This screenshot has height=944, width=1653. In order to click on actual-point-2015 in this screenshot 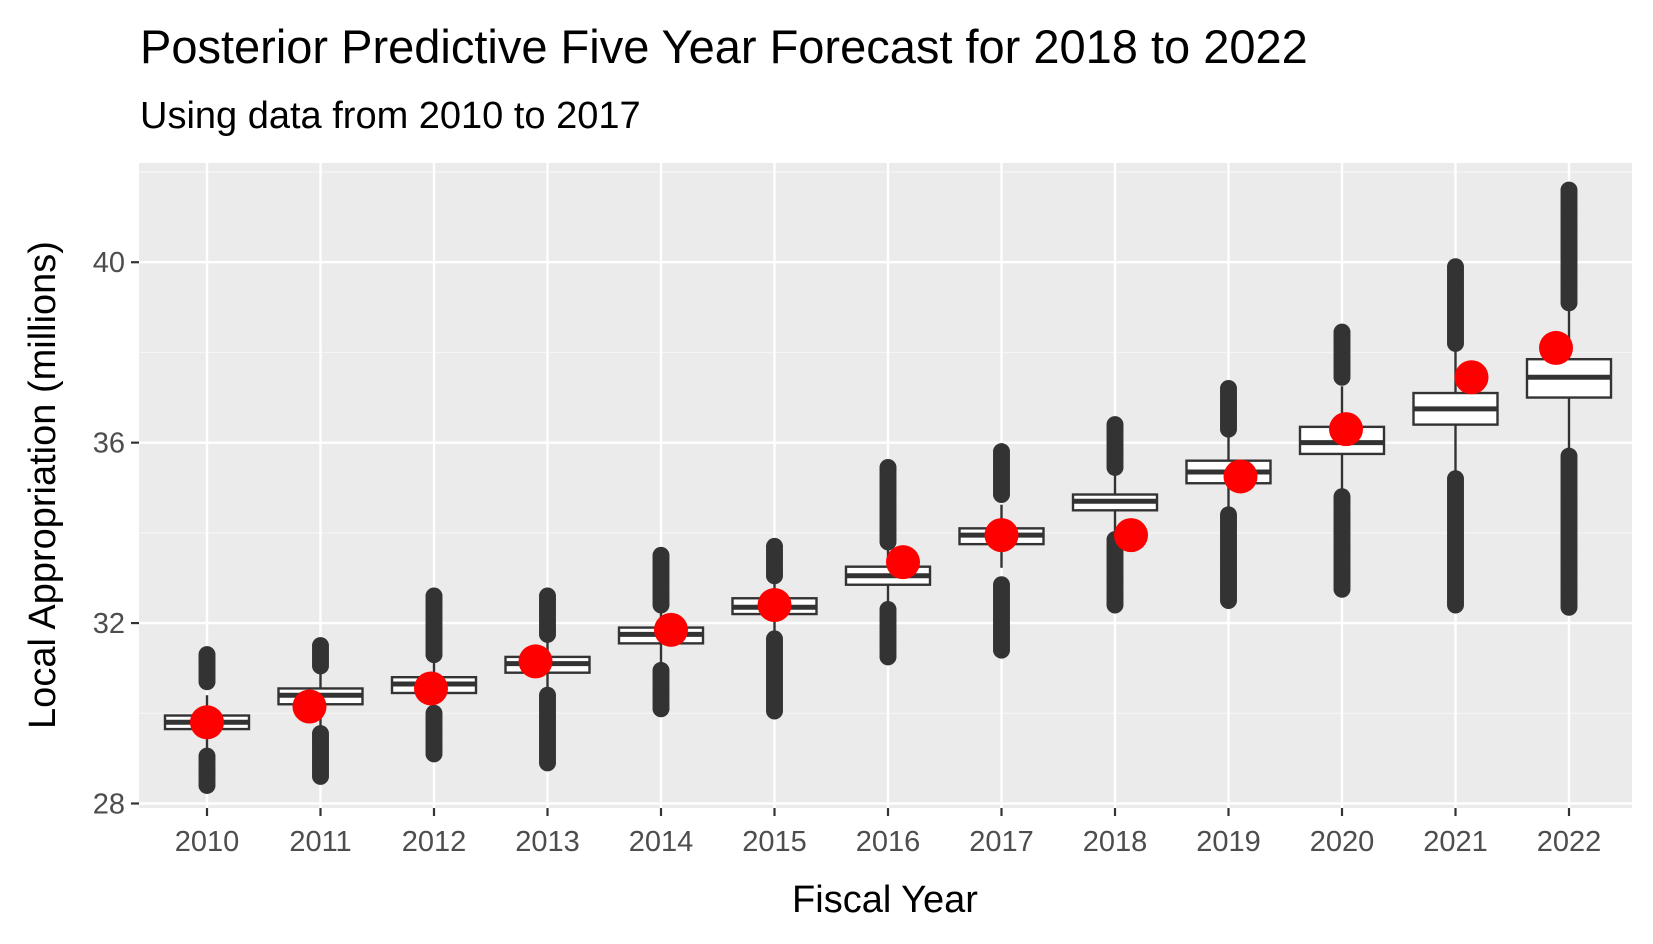, I will do `click(774, 605)`.